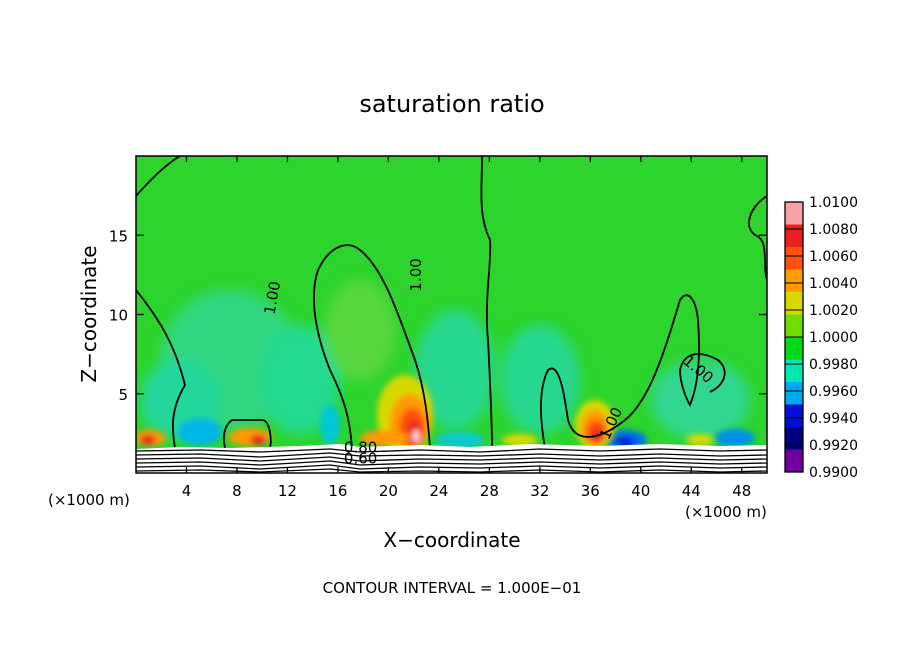  What do you see at coordinates (833, 257) in the screenshot?
I see `colorbar-level-label: 1.0060` at bounding box center [833, 257].